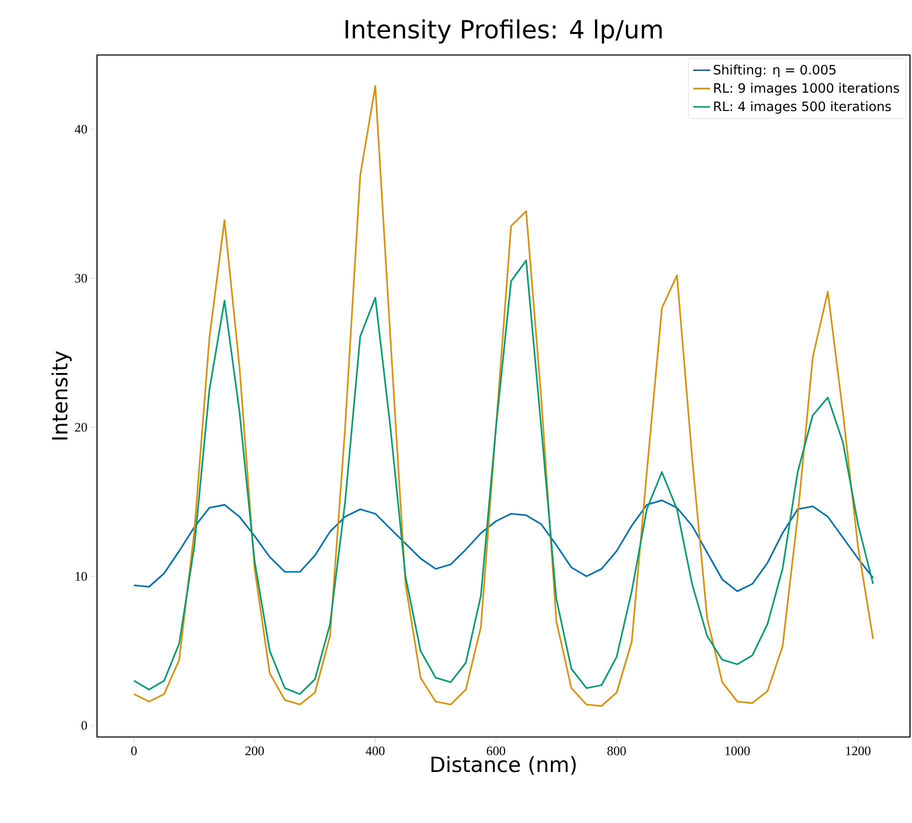 The width and height of the screenshot is (912, 823). I want to click on x-tick-label: 800, so click(616, 751).